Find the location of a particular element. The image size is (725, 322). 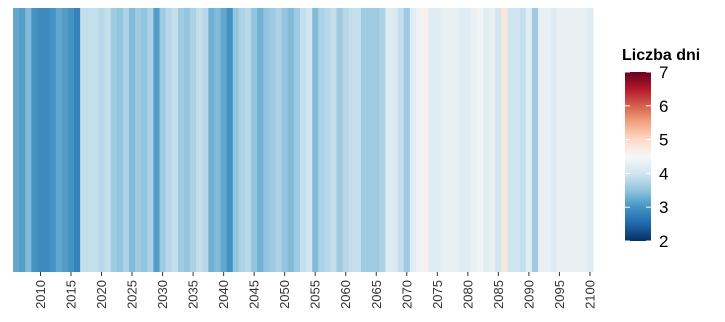

color-legend: Liczba dni 7 6 5 4 3 2 is located at coordinates (661, 149).